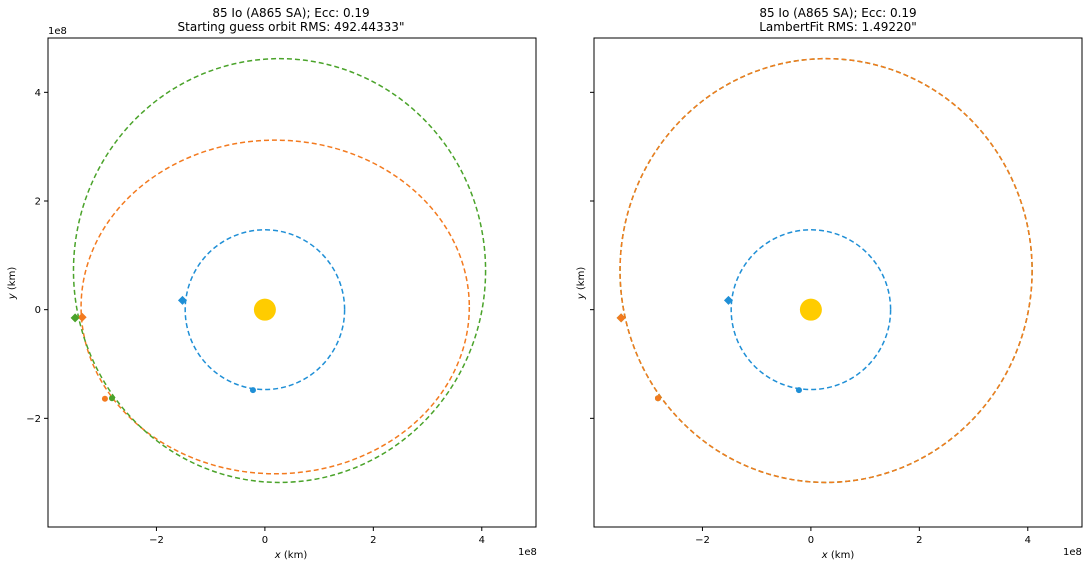 The height and width of the screenshot is (568, 1089). What do you see at coordinates (837, 13) in the screenshot?
I see `right-plot-title: 85 Io (A865 SA); Ecc: 0.19` at bounding box center [837, 13].